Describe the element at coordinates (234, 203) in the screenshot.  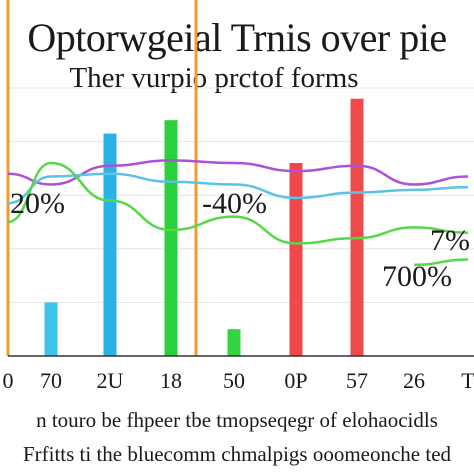
I see `data-label: -40%` at that location.